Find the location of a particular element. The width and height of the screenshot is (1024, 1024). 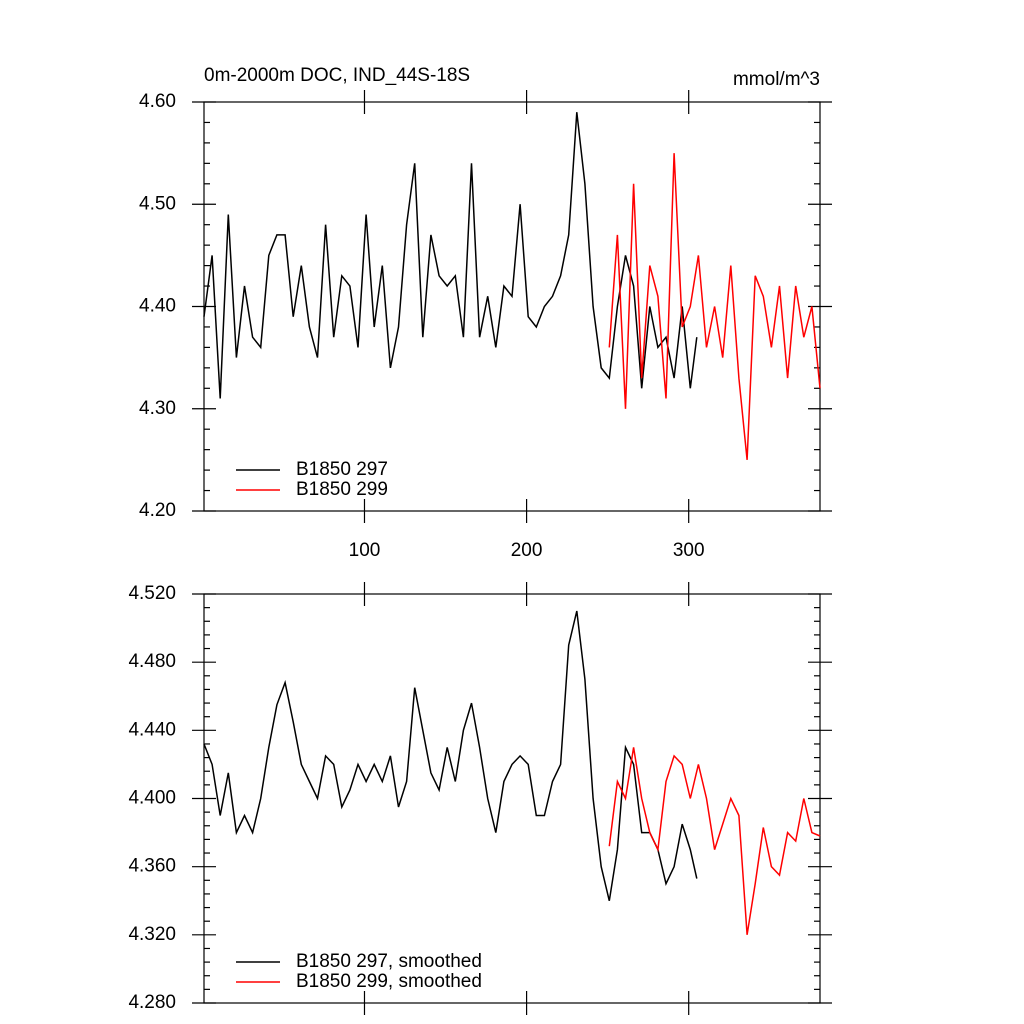

legend-label: B1850 299, smoothed is located at coordinates (389, 981).